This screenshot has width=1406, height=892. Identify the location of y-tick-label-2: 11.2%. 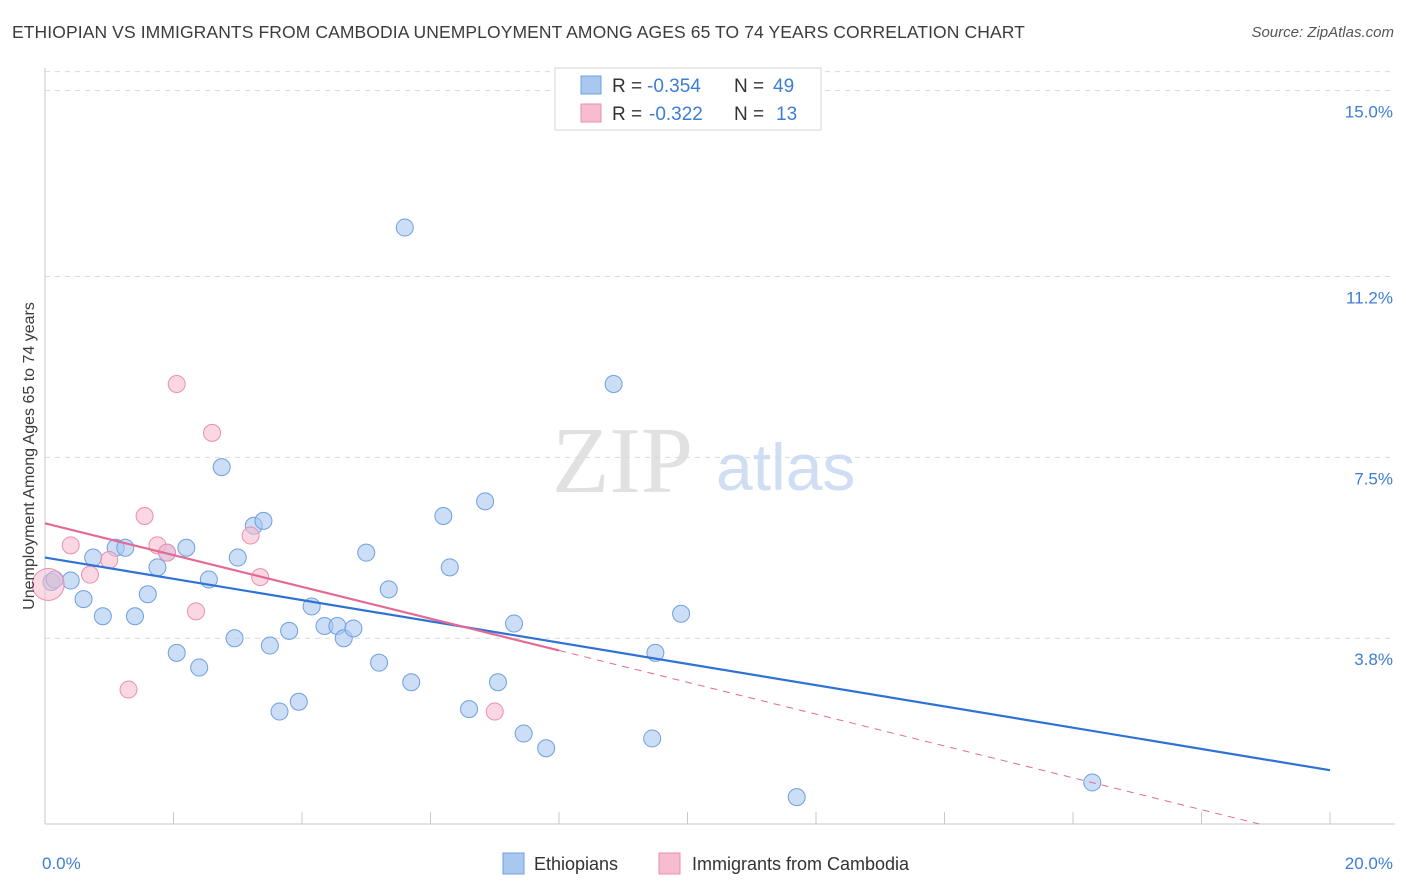
(1369, 297).